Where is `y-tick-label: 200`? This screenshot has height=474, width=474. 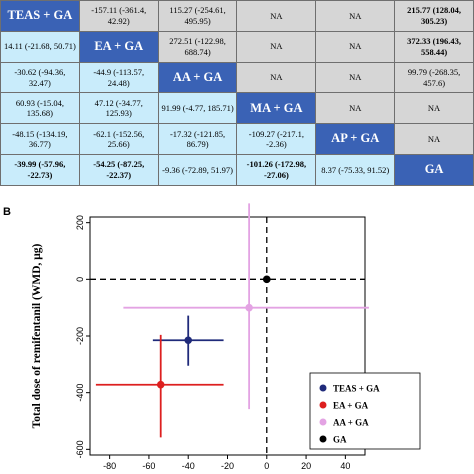
y-tick-label: 200 is located at coordinates (80, 222).